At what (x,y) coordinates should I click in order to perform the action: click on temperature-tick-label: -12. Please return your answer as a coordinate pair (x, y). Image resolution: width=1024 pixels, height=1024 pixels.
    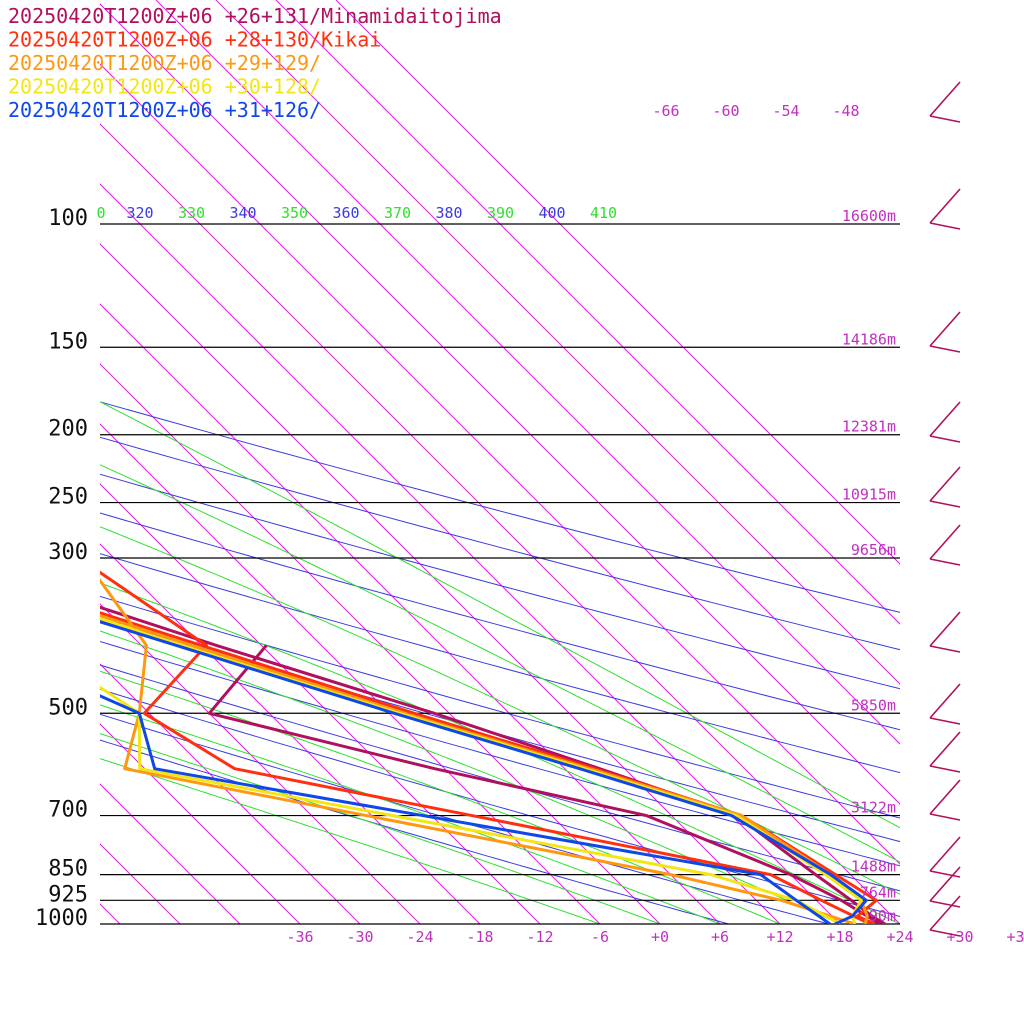
    Looking at the image, I should click on (539, 937).